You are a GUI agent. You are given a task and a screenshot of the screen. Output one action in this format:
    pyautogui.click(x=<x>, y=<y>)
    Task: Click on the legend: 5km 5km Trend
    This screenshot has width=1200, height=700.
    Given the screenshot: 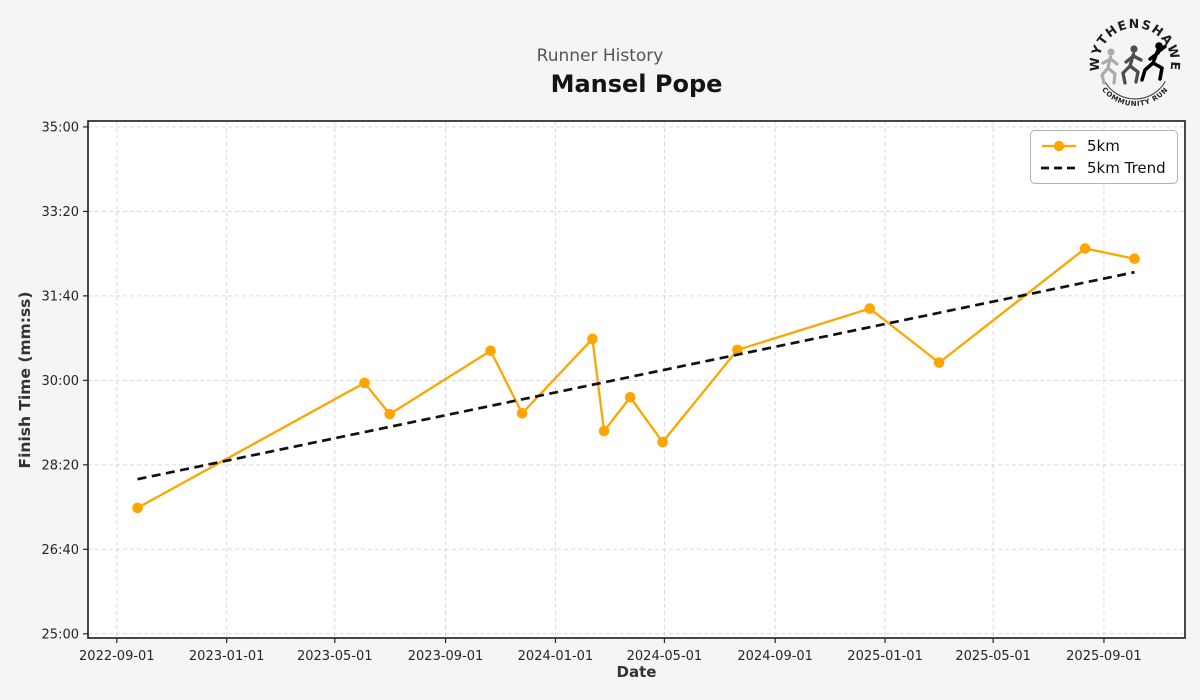 What is the action you would take?
    pyautogui.click(x=1104, y=157)
    